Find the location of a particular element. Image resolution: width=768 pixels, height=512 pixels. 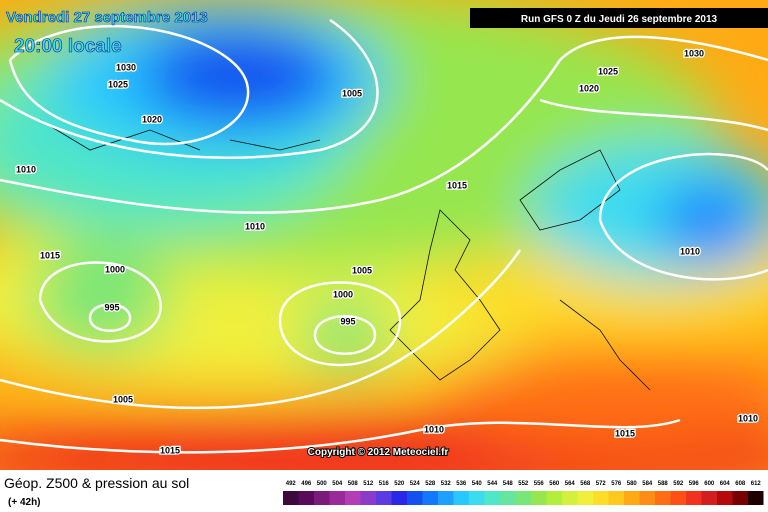

scale-label: 508 is located at coordinates (353, 484).